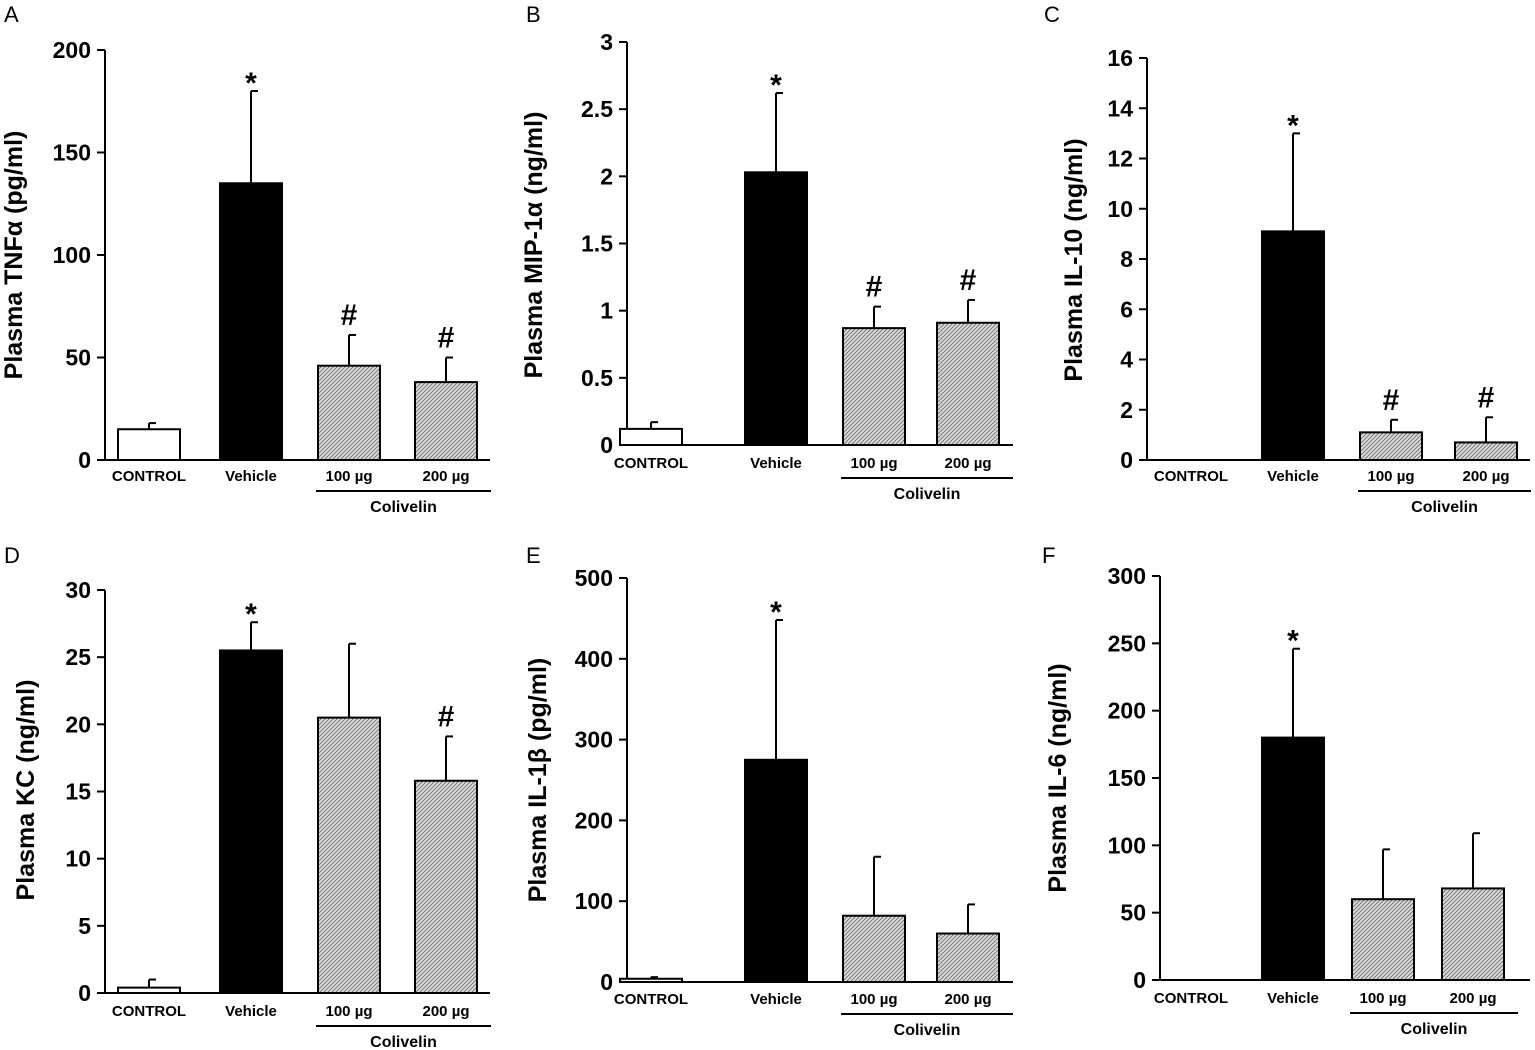 Image resolution: width=1535 pixels, height=1050 pixels. Describe the element at coordinates (776, 85) in the screenshot. I see `panel-b-annotation-2: *` at that location.